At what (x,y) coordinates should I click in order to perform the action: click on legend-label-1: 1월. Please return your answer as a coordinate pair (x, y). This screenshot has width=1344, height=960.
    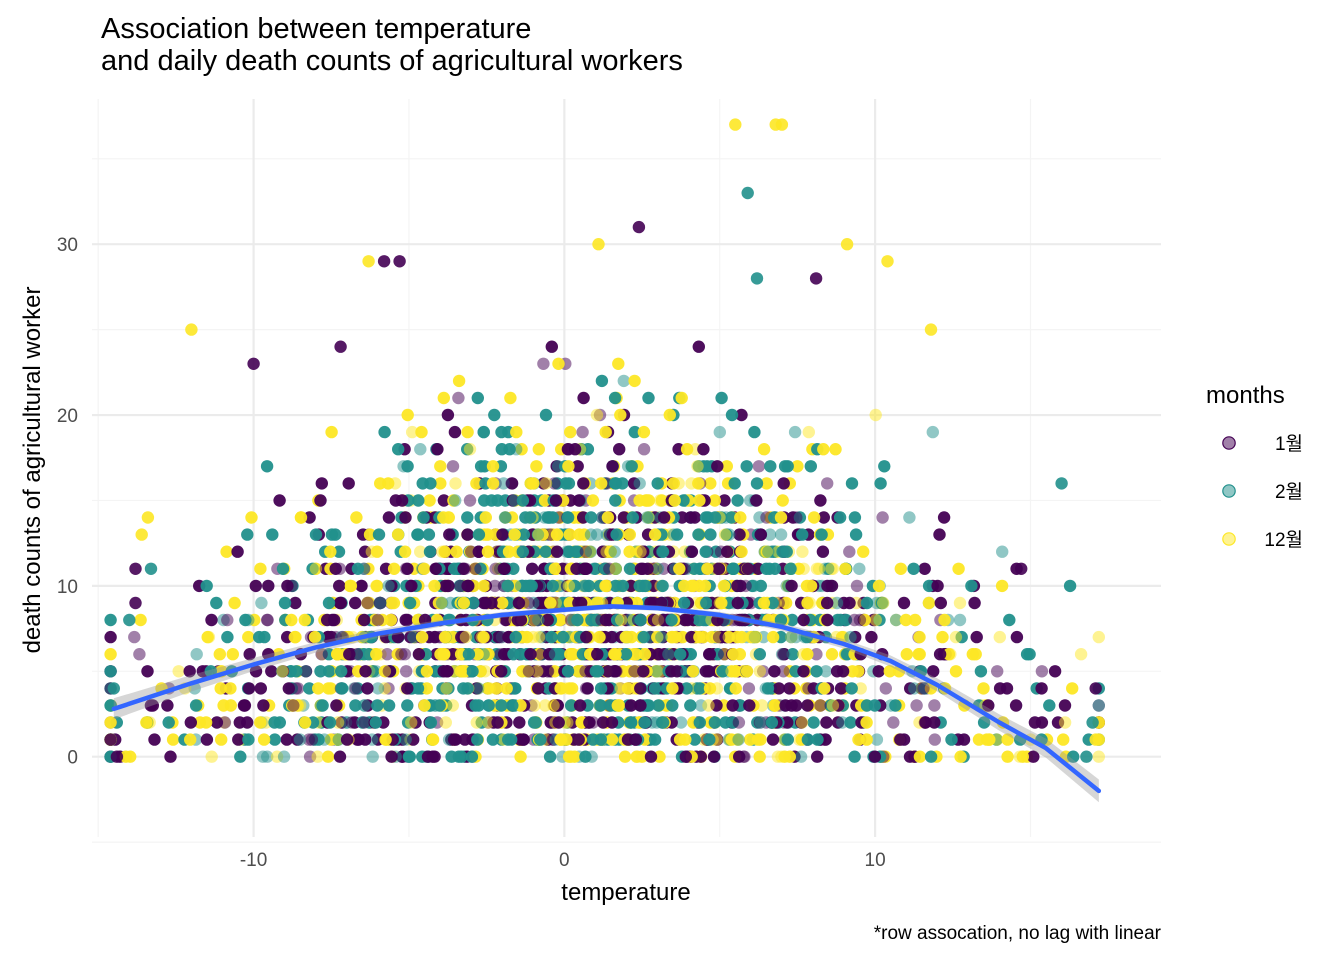
    Looking at the image, I should click on (1289, 444).